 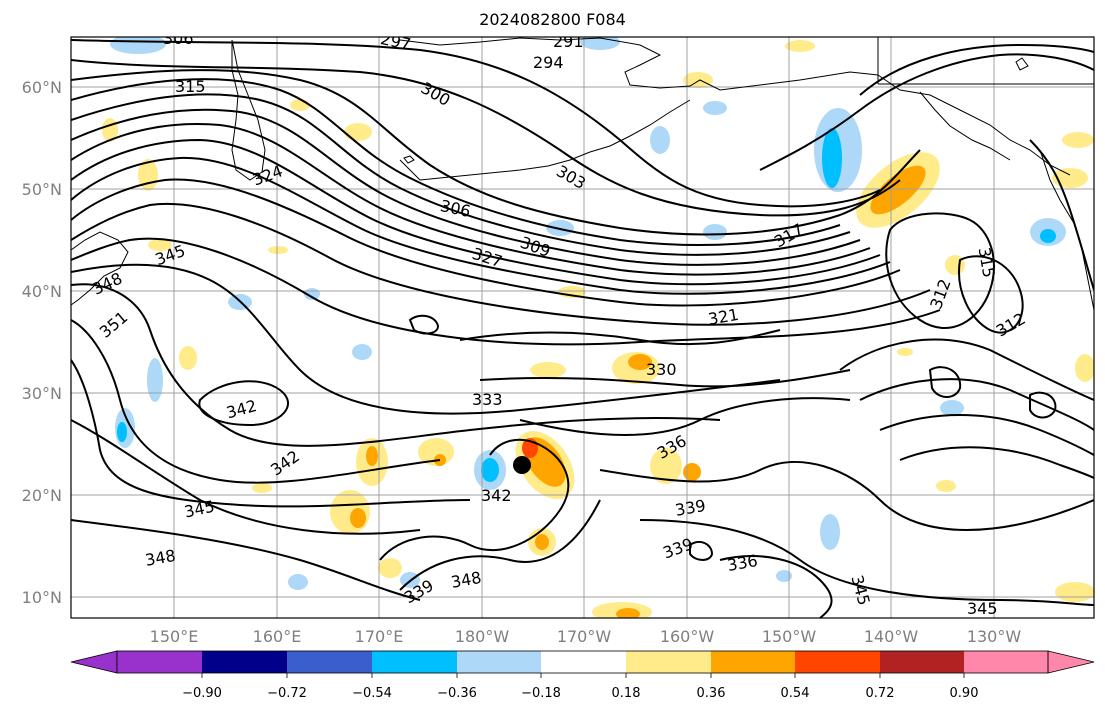 What do you see at coordinates (287, 693) in the screenshot?
I see `colorbar-label: −0.72` at bounding box center [287, 693].